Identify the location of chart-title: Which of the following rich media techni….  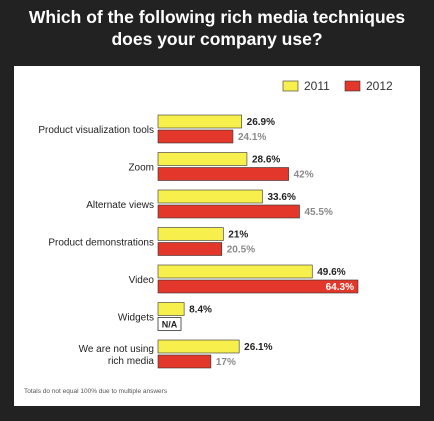
(217, 28).